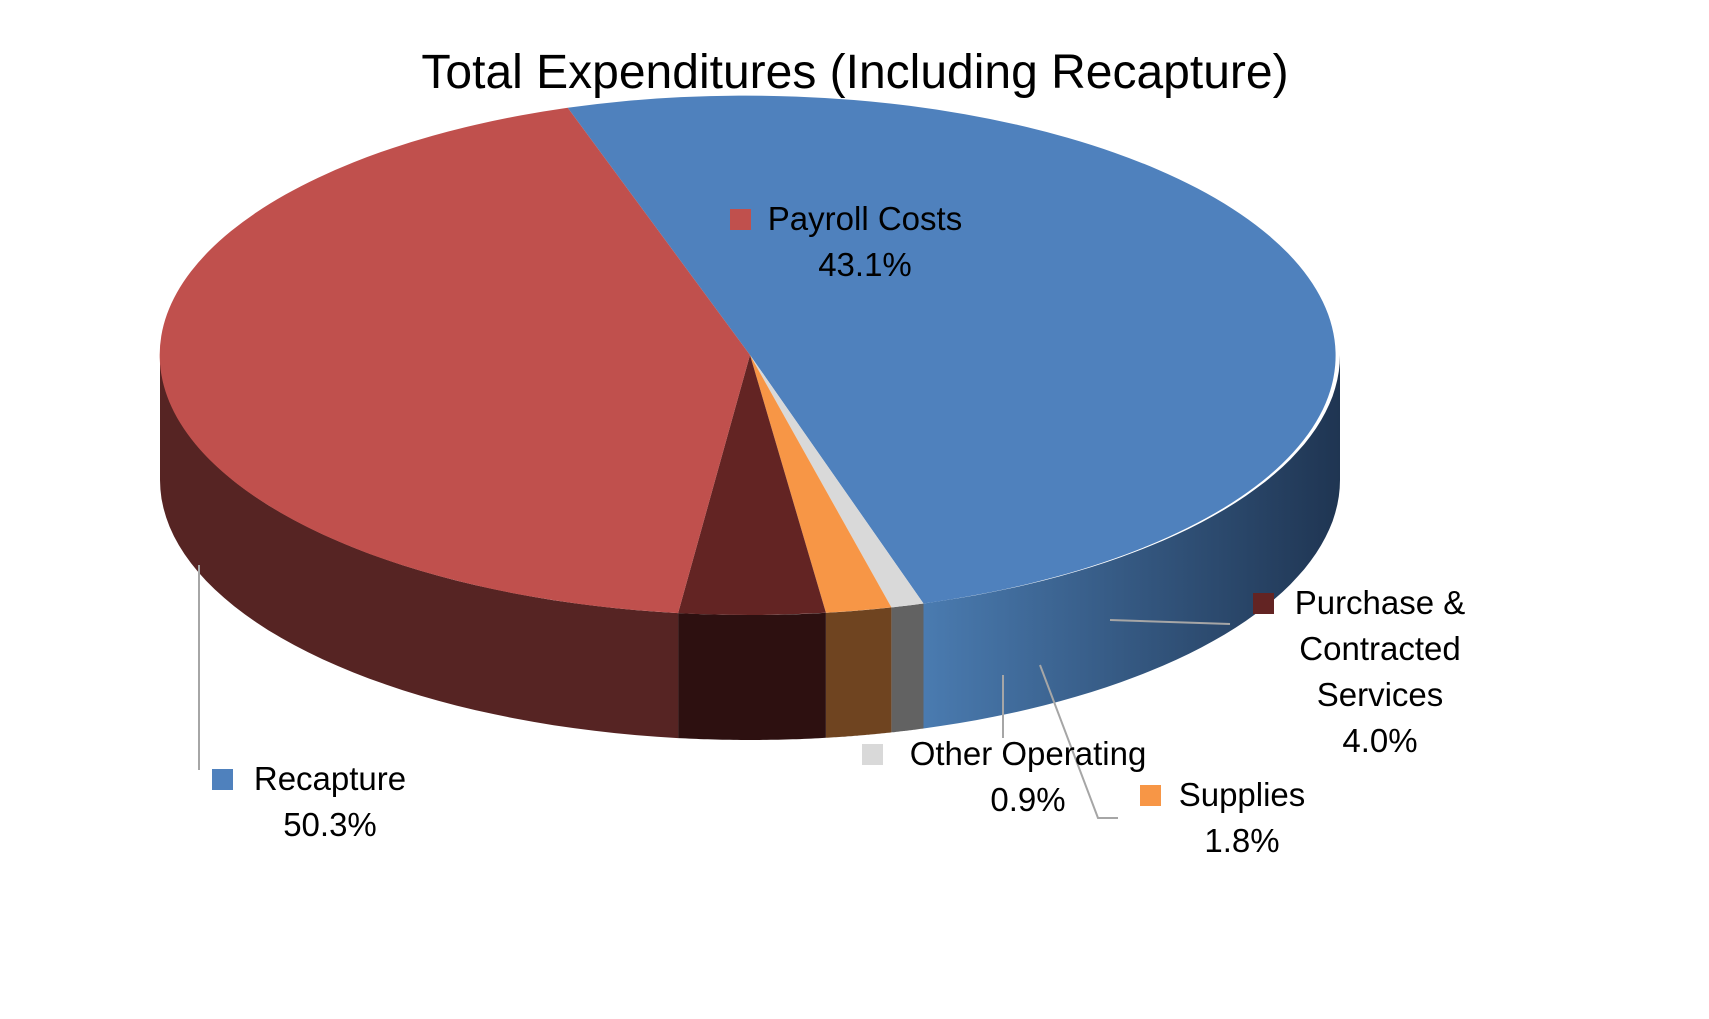 This screenshot has width=1709, height=1019. What do you see at coordinates (1380, 602) in the screenshot?
I see `data-label-purchase-contracted-services: Purchase &` at bounding box center [1380, 602].